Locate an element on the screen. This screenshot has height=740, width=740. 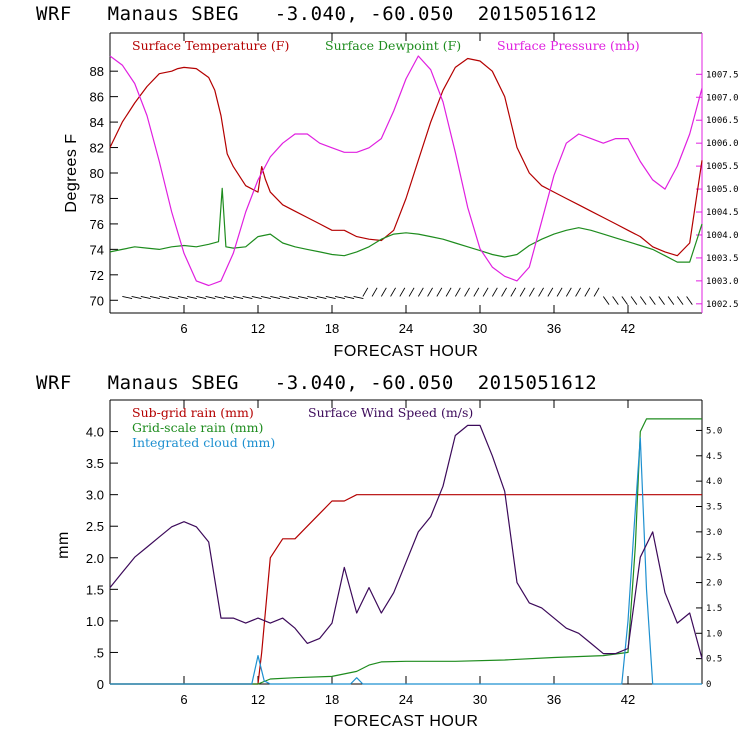
y2-tick-label: 3.0 is located at coordinates (714, 533).